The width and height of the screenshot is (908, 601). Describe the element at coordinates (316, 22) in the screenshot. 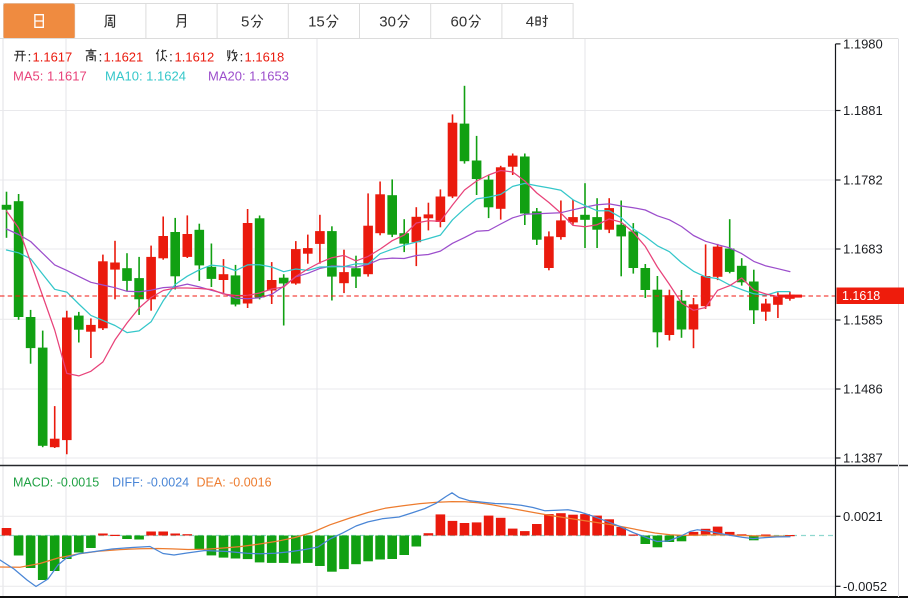

I see `svg-text: 15` at that location.